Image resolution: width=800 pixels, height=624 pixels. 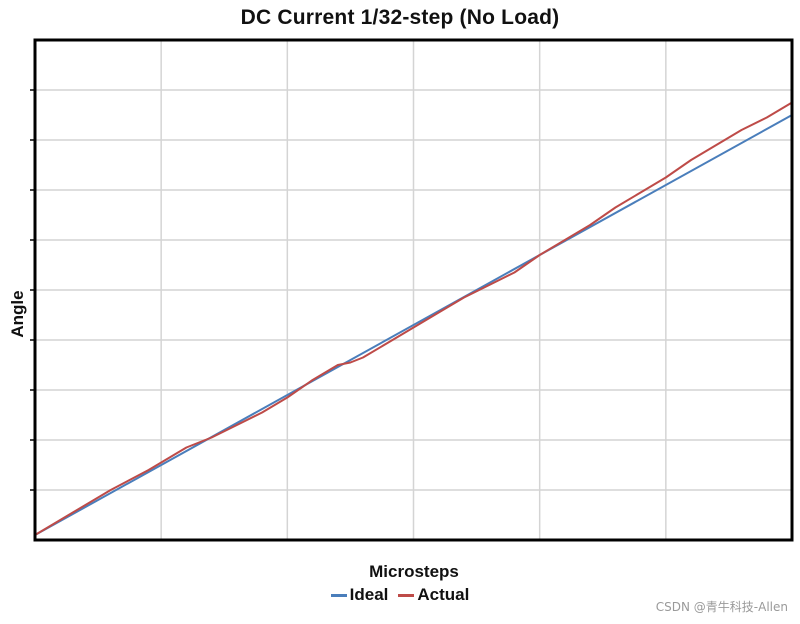 What do you see at coordinates (400, 17) in the screenshot?
I see `chart-title: DC Current 1/32-step (No Load)` at bounding box center [400, 17].